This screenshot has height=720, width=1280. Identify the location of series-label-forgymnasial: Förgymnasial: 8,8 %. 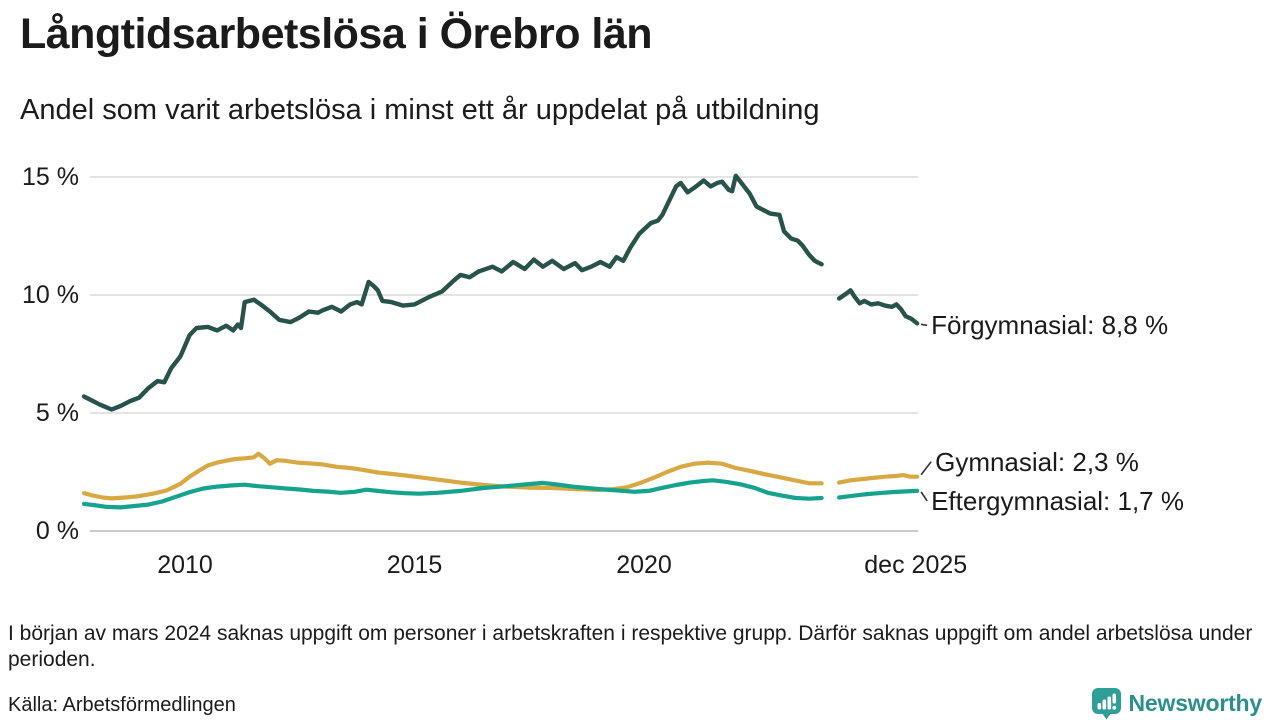
(1050, 325).